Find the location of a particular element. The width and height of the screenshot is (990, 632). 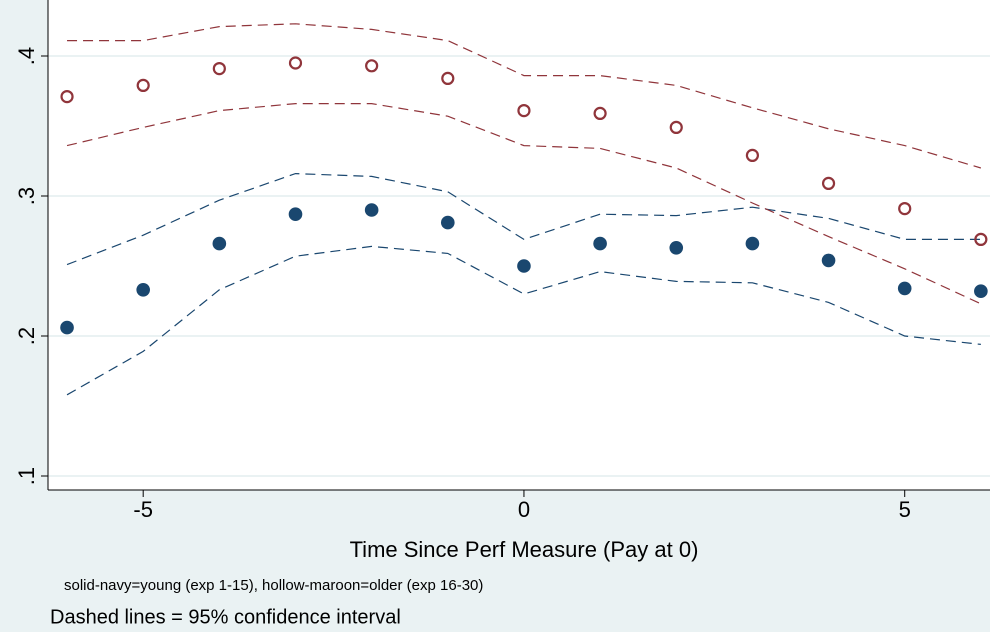

y-tick-label: .4 is located at coordinates (26, 56).